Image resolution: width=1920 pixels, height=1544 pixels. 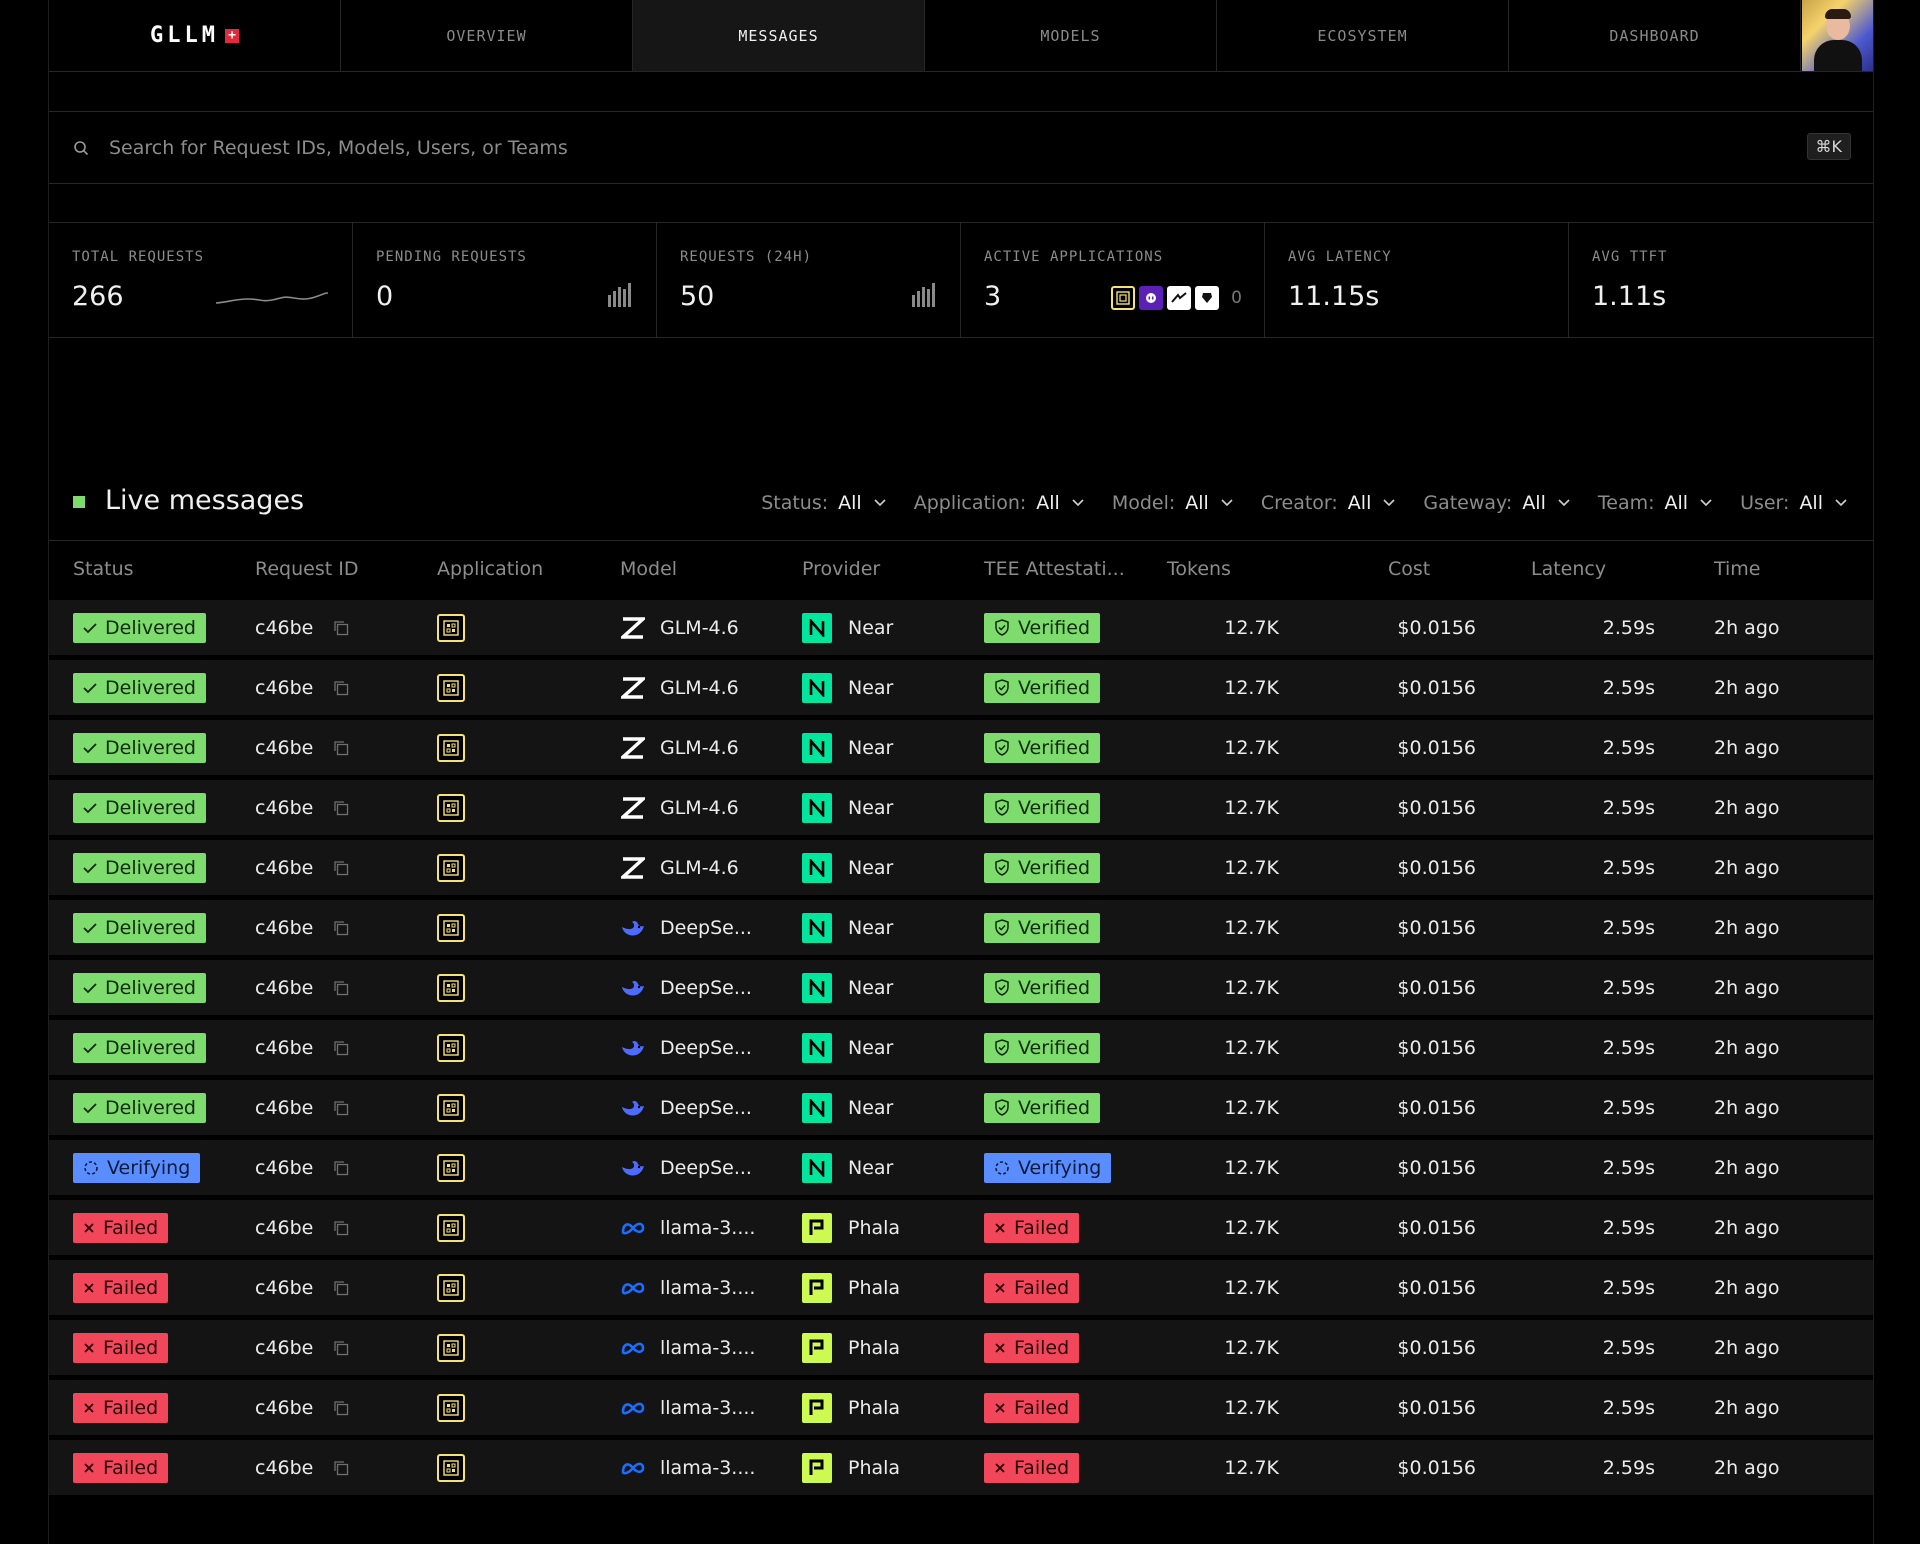 What do you see at coordinates (841, 569) in the screenshot?
I see `column-provider: Provider` at bounding box center [841, 569].